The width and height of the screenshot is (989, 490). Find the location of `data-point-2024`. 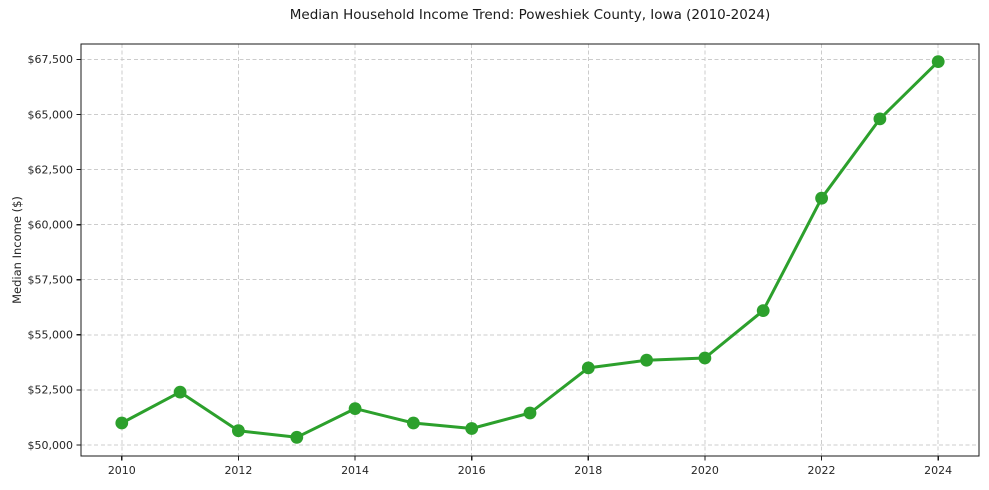

data-point-2024 is located at coordinates (938, 61).